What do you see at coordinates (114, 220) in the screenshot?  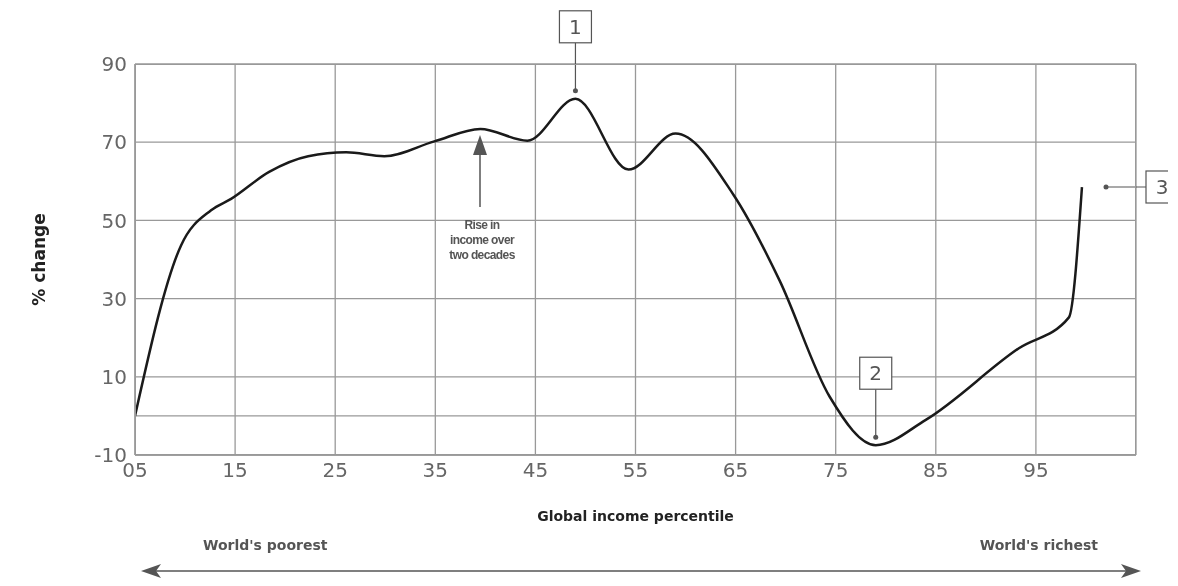 I see `y-tick-label: 50` at bounding box center [114, 220].